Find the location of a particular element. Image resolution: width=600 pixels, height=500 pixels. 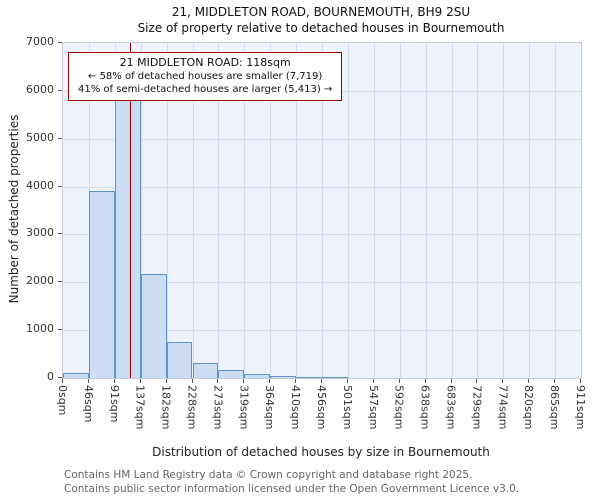

annotation-title: 21 MIDDLETON ROAD: 118sqm is located at coordinates (205, 62).